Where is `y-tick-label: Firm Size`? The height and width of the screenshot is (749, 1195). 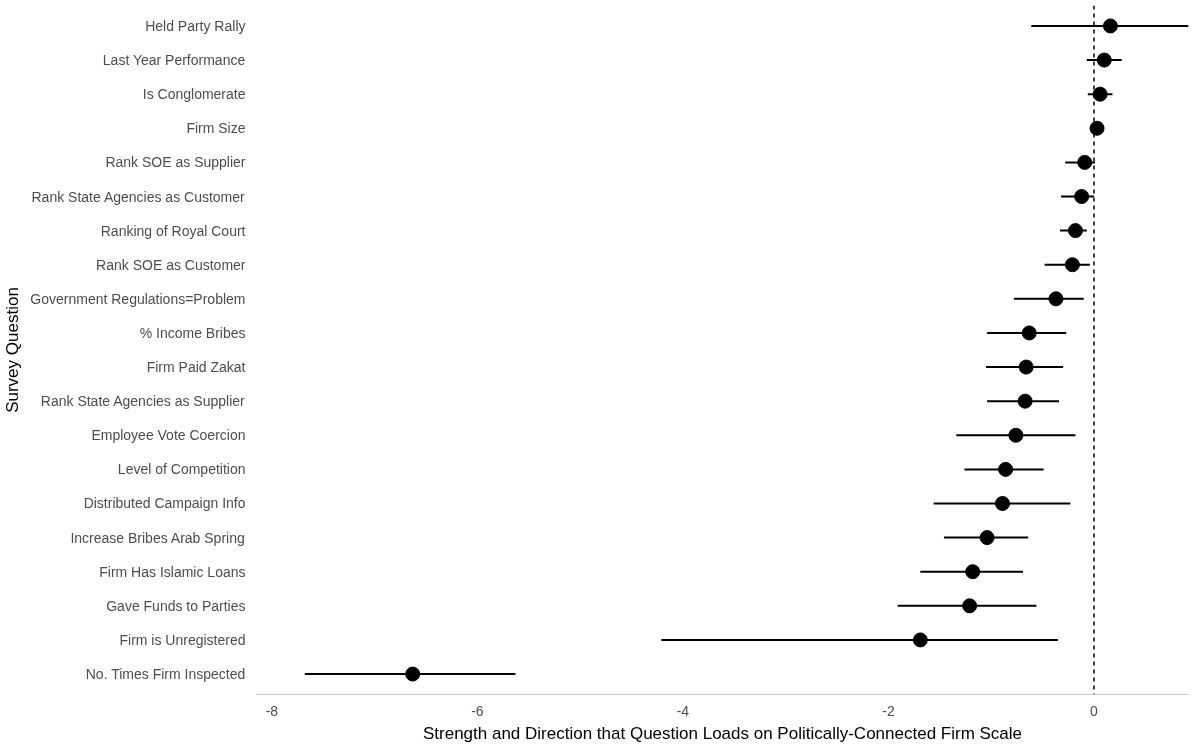 y-tick-label: Firm Size is located at coordinates (216, 128).